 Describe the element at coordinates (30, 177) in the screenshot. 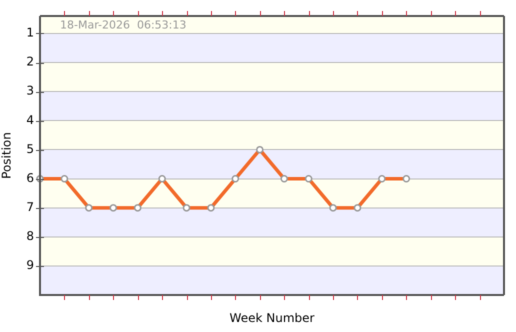

I see `y-tick-label: 6` at that location.